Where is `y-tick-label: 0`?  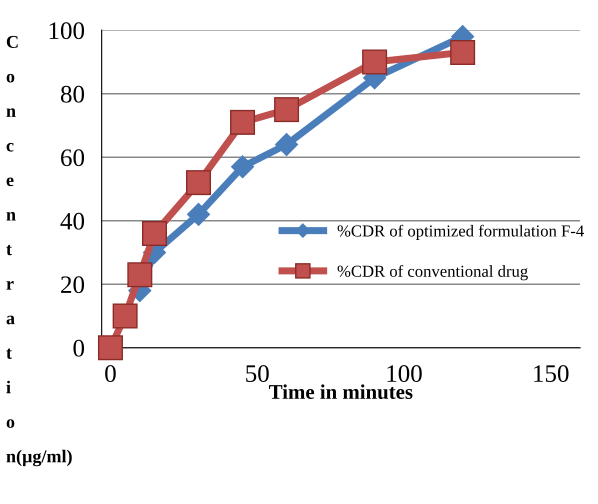 y-tick-label: 0 is located at coordinates (78, 348).